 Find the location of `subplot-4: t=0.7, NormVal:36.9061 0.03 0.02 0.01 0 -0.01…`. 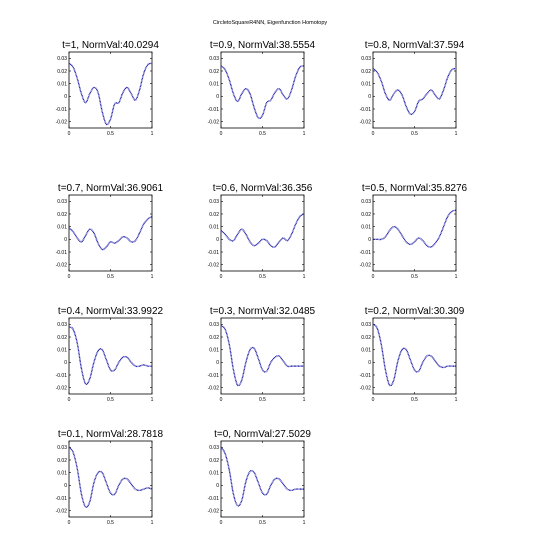

subplot-4: t=0.7, NormVal:36.9061 0.03 0.02 0.01 0 -0.01… is located at coordinates (110, 231).